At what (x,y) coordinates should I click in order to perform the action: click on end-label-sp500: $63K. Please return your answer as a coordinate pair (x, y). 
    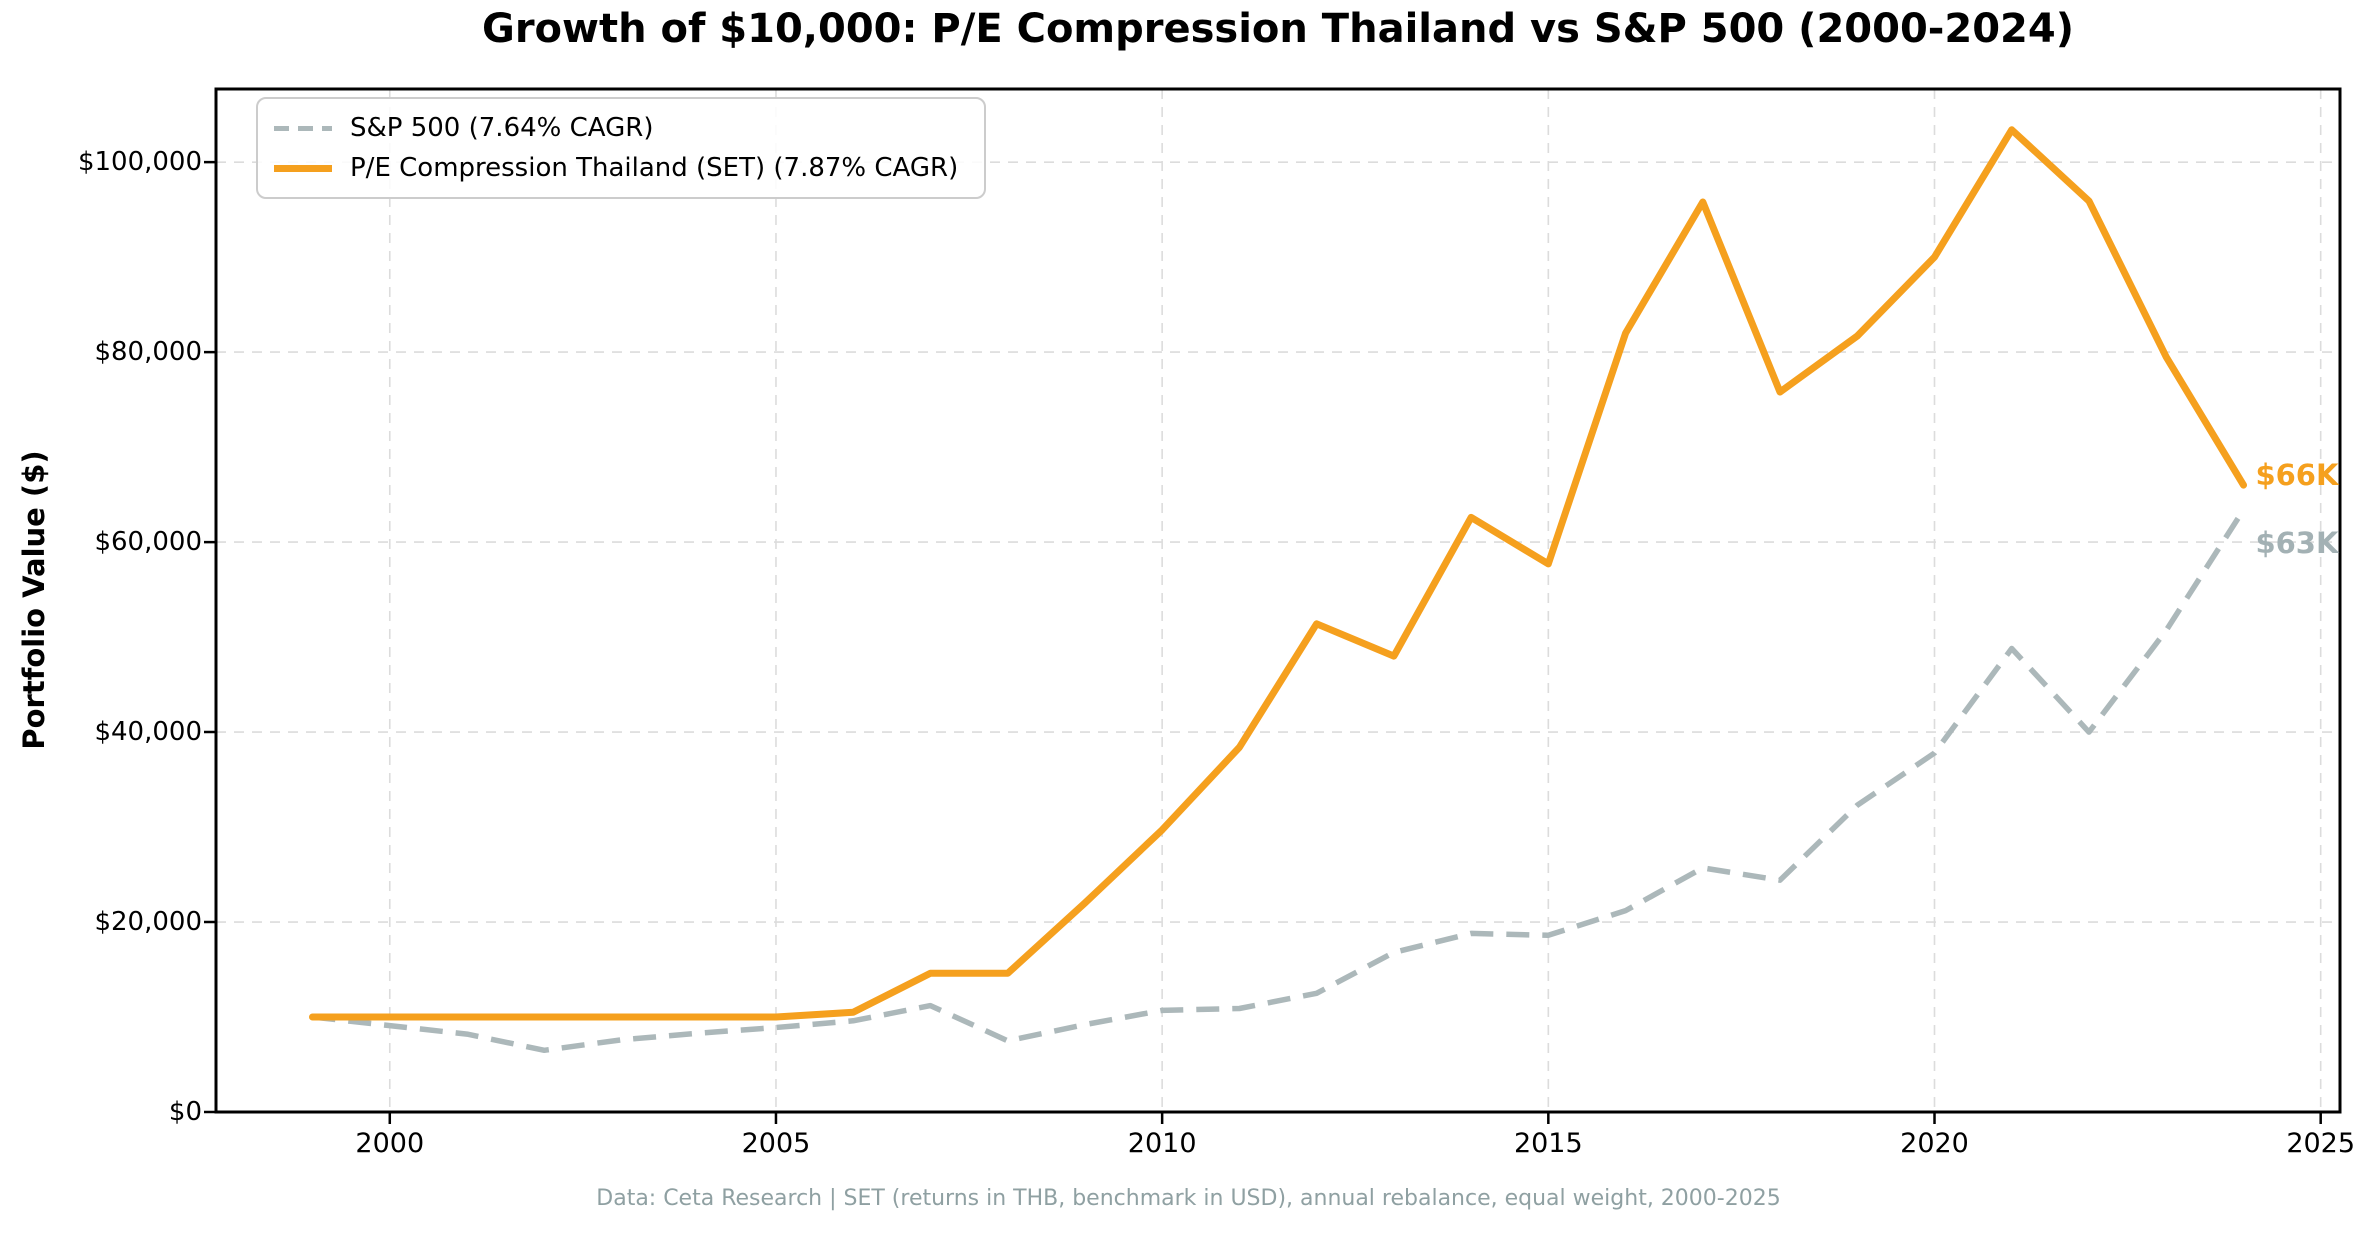
    Looking at the image, I should click on (2297, 542).